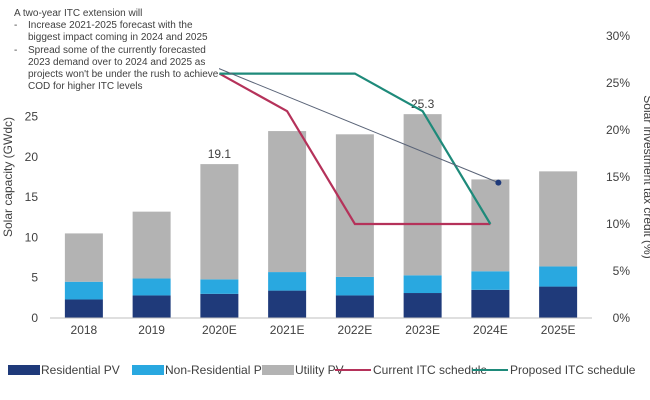 Image resolution: width=650 pixels, height=400 pixels. Describe the element at coordinates (8, 177) in the screenshot. I see `y-axis-title: Solar capacity (GWdc)` at that location.